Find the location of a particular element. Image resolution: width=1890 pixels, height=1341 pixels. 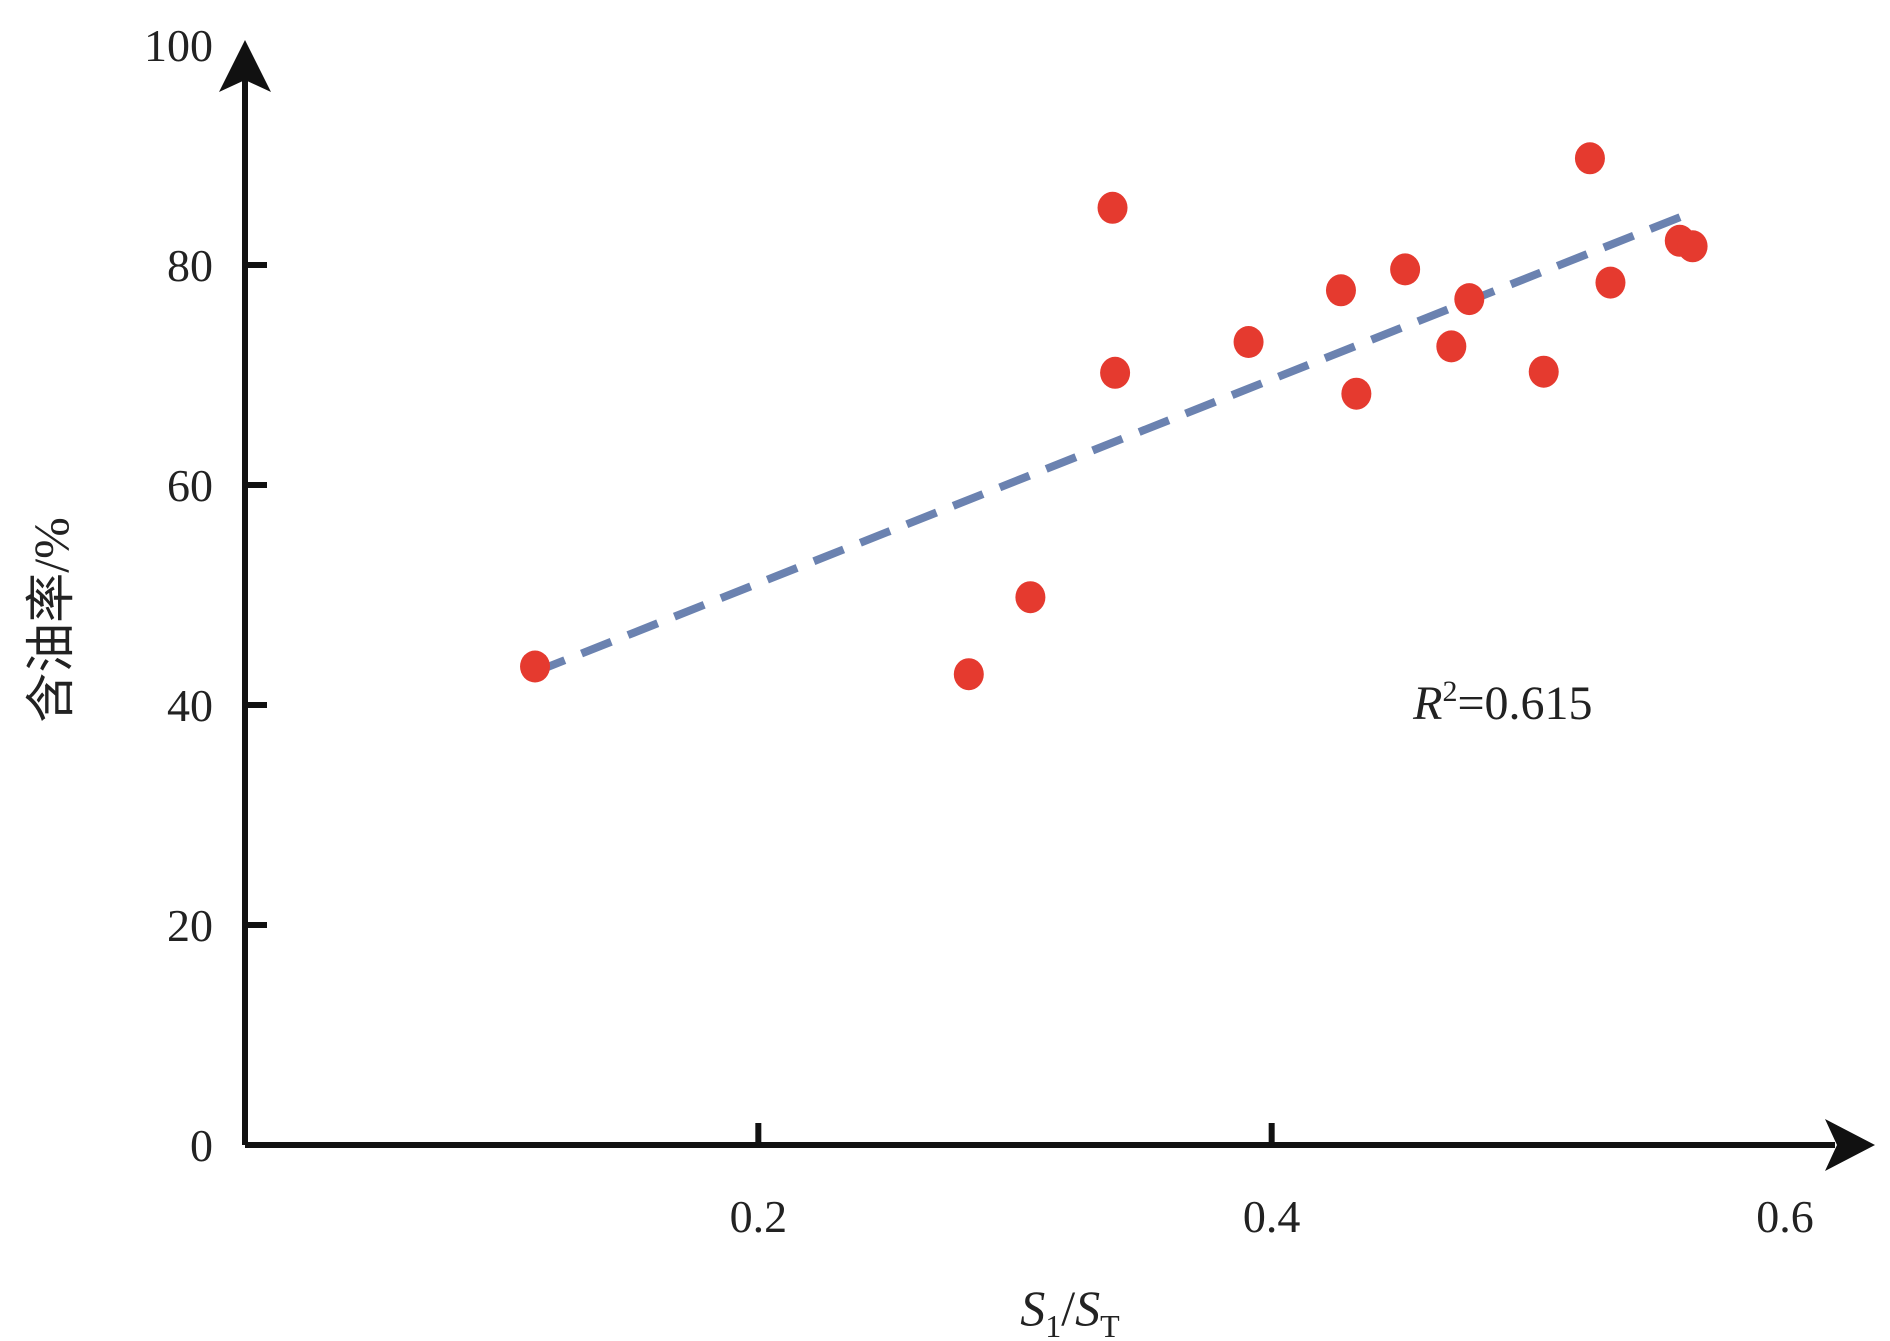

r-squared-annotation: R2=0.615 is located at coordinates (1502, 702).